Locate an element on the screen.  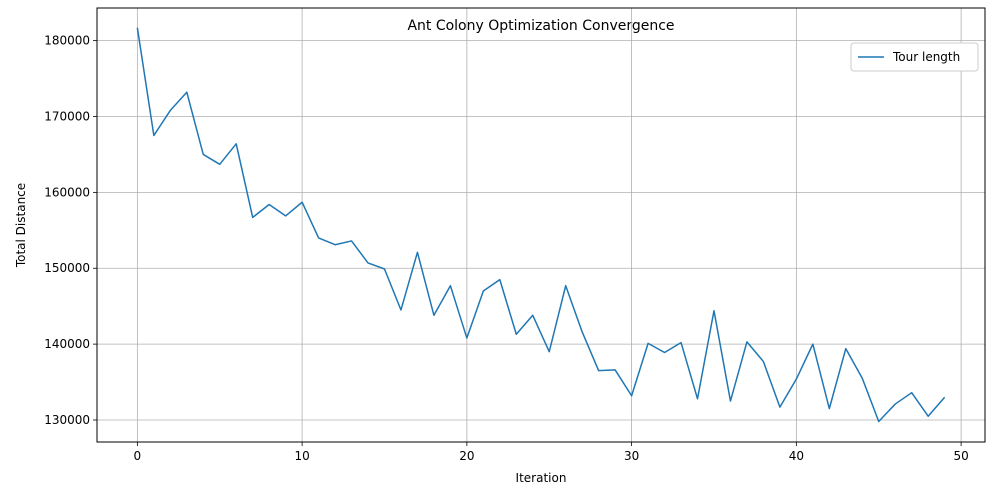
legend-label: Tour length is located at coordinates (926, 57).